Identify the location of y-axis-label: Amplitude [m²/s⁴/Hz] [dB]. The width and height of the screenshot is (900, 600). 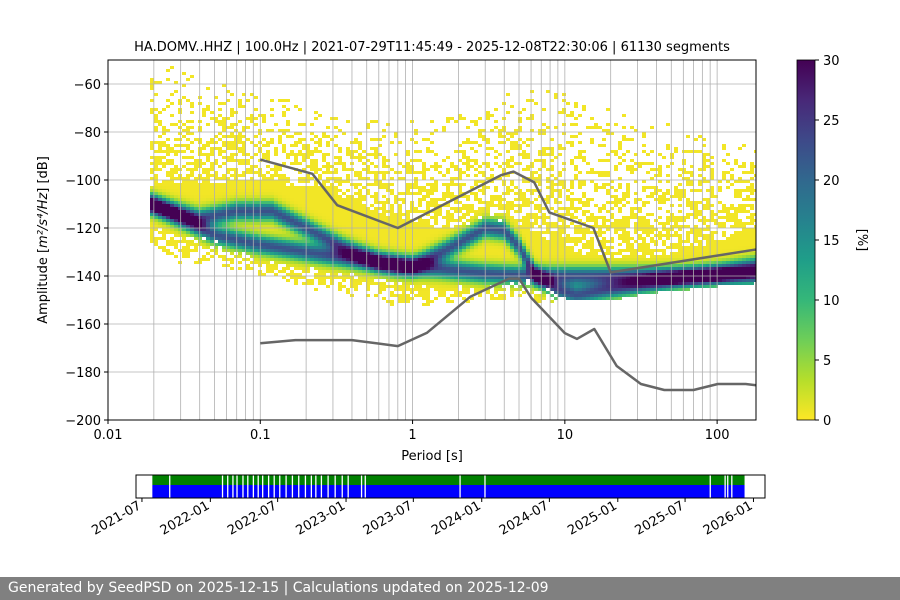
(43, 240).